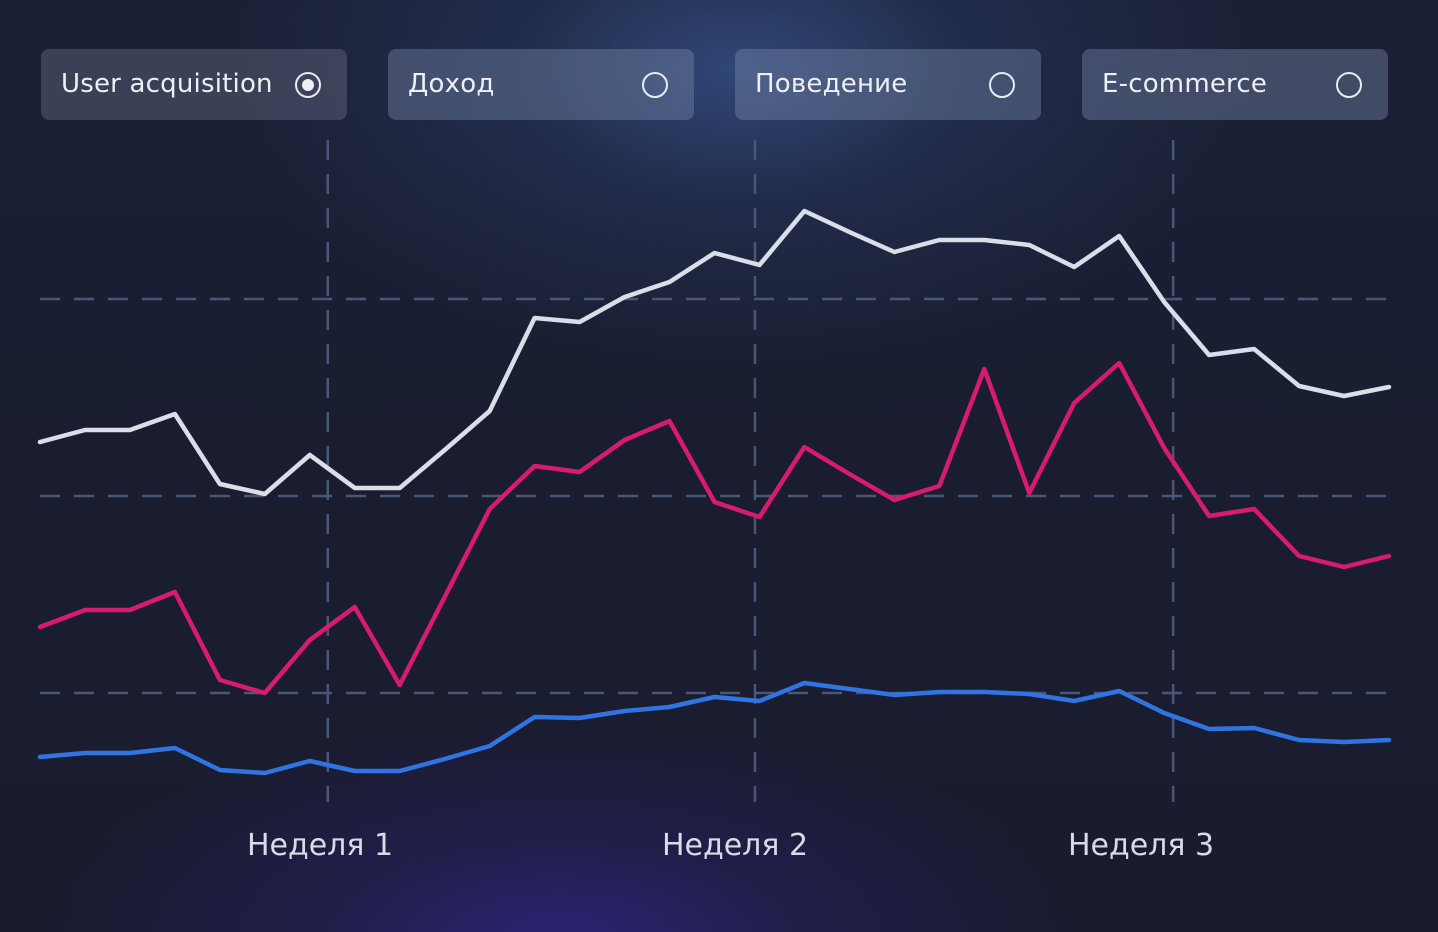  What do you see at coordinates (320, 845) in the screenshot?
I see `week-1-label: Неделя 1` at bounding box center [320, 845].